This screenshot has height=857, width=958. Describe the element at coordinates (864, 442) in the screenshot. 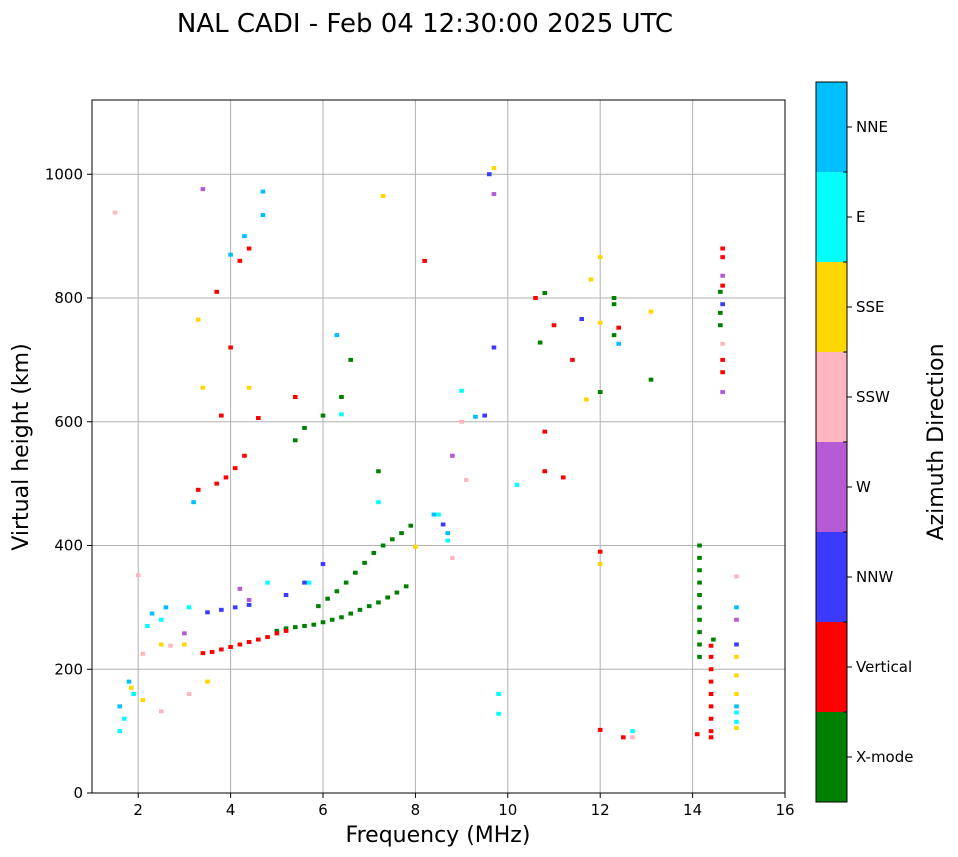

I see `colorbar: X-mode Vertical NNW W SSW SSE E NNE` at that location.